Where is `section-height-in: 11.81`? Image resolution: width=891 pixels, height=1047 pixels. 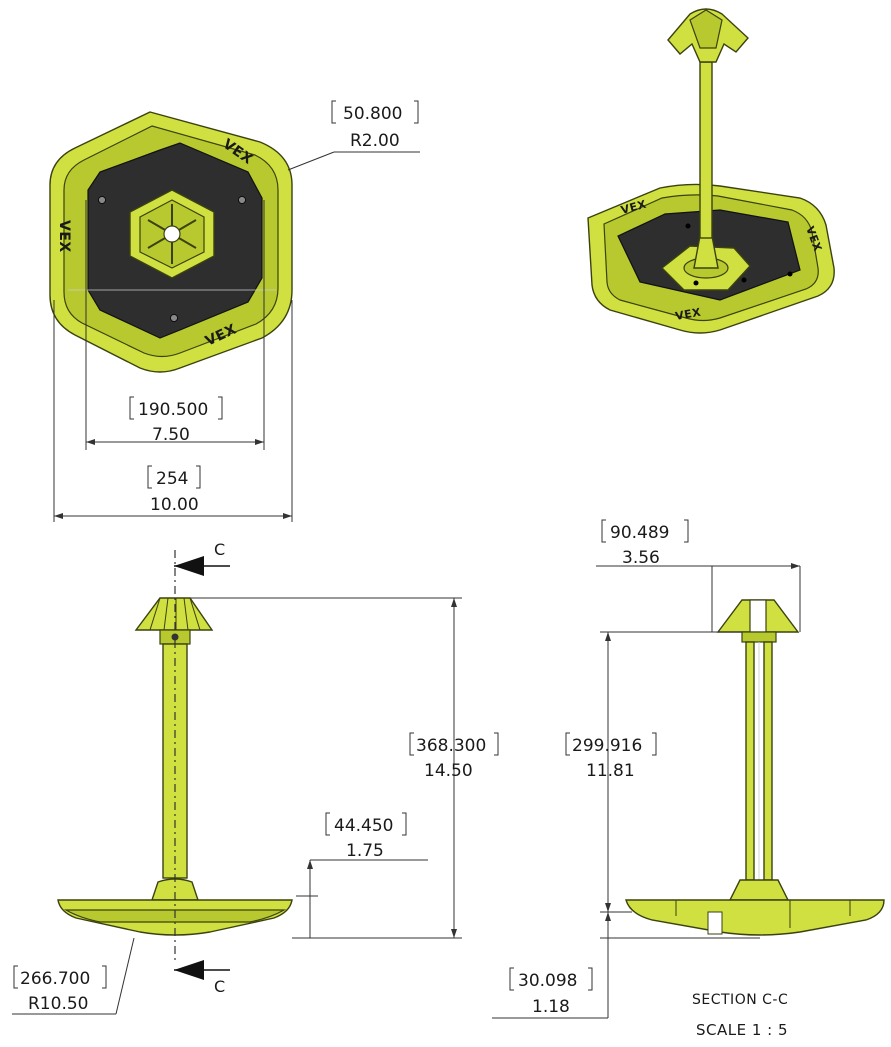
section-height-in: 11.81 is located at coordinates (610, 771).